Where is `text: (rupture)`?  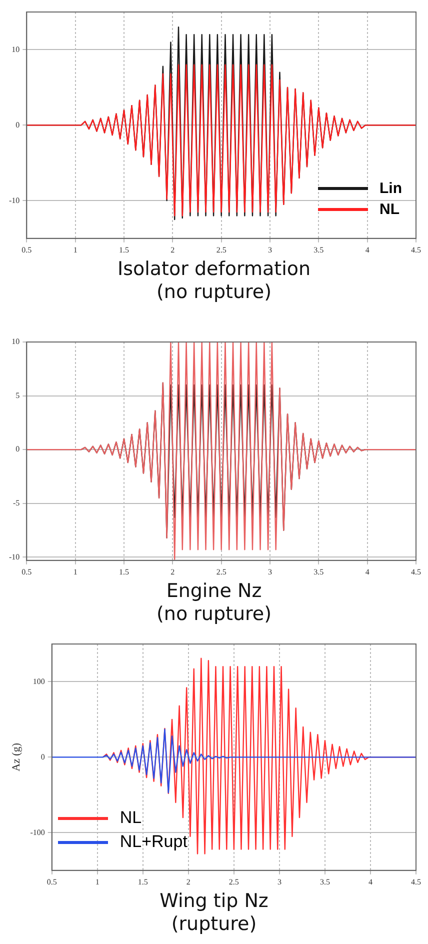 text: (rupture) is located at coordinates (214, 924).